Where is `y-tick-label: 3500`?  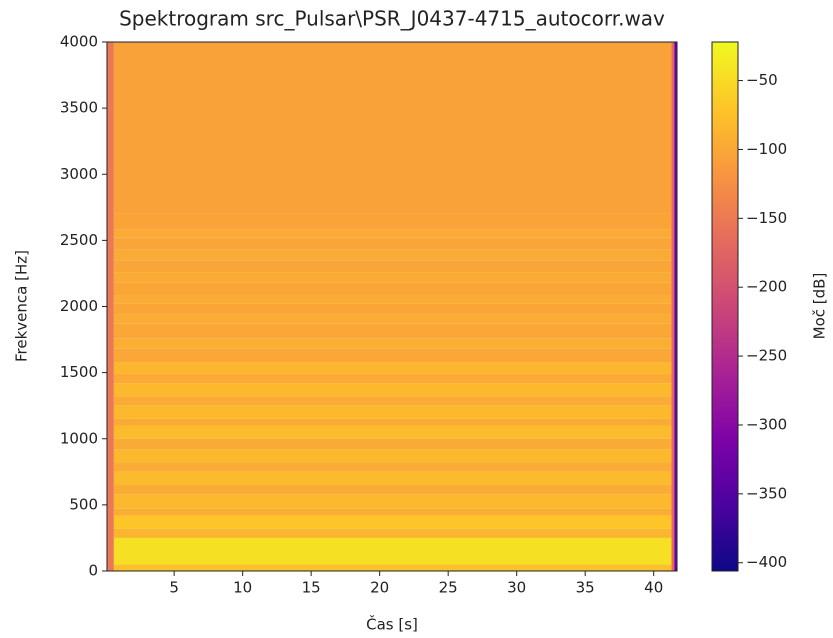
y-tick-label: 3500 is located at coordinates (79, 108).